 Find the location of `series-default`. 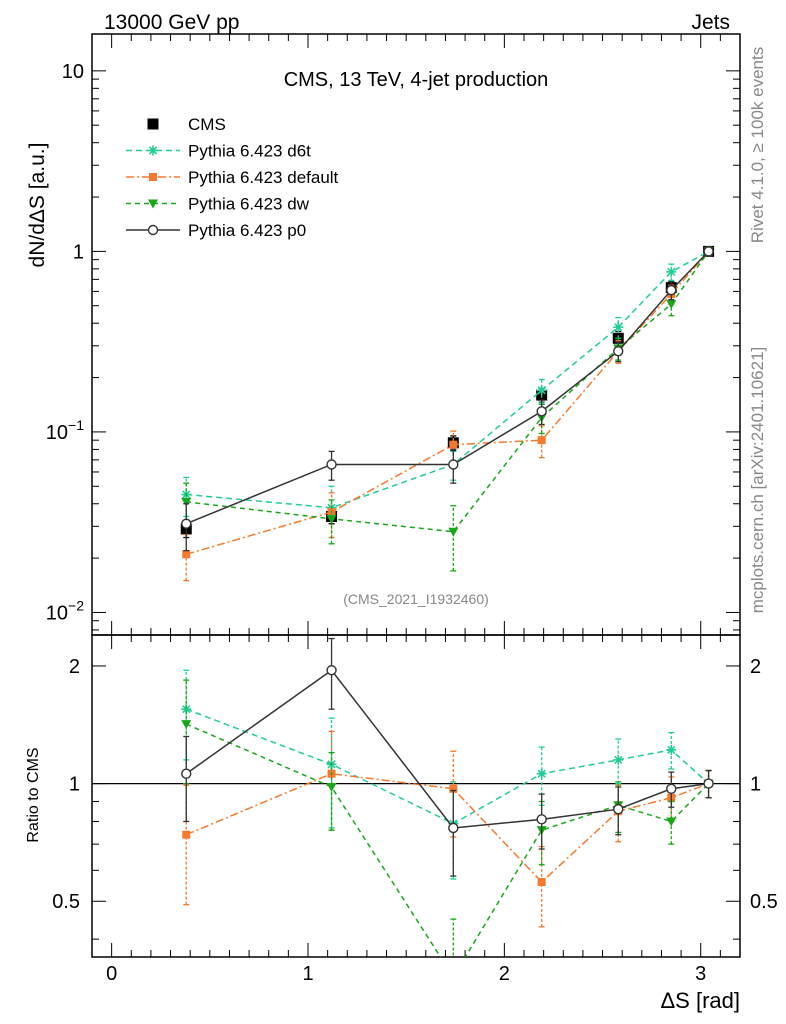

series-default is located at coordinates (447, 829).